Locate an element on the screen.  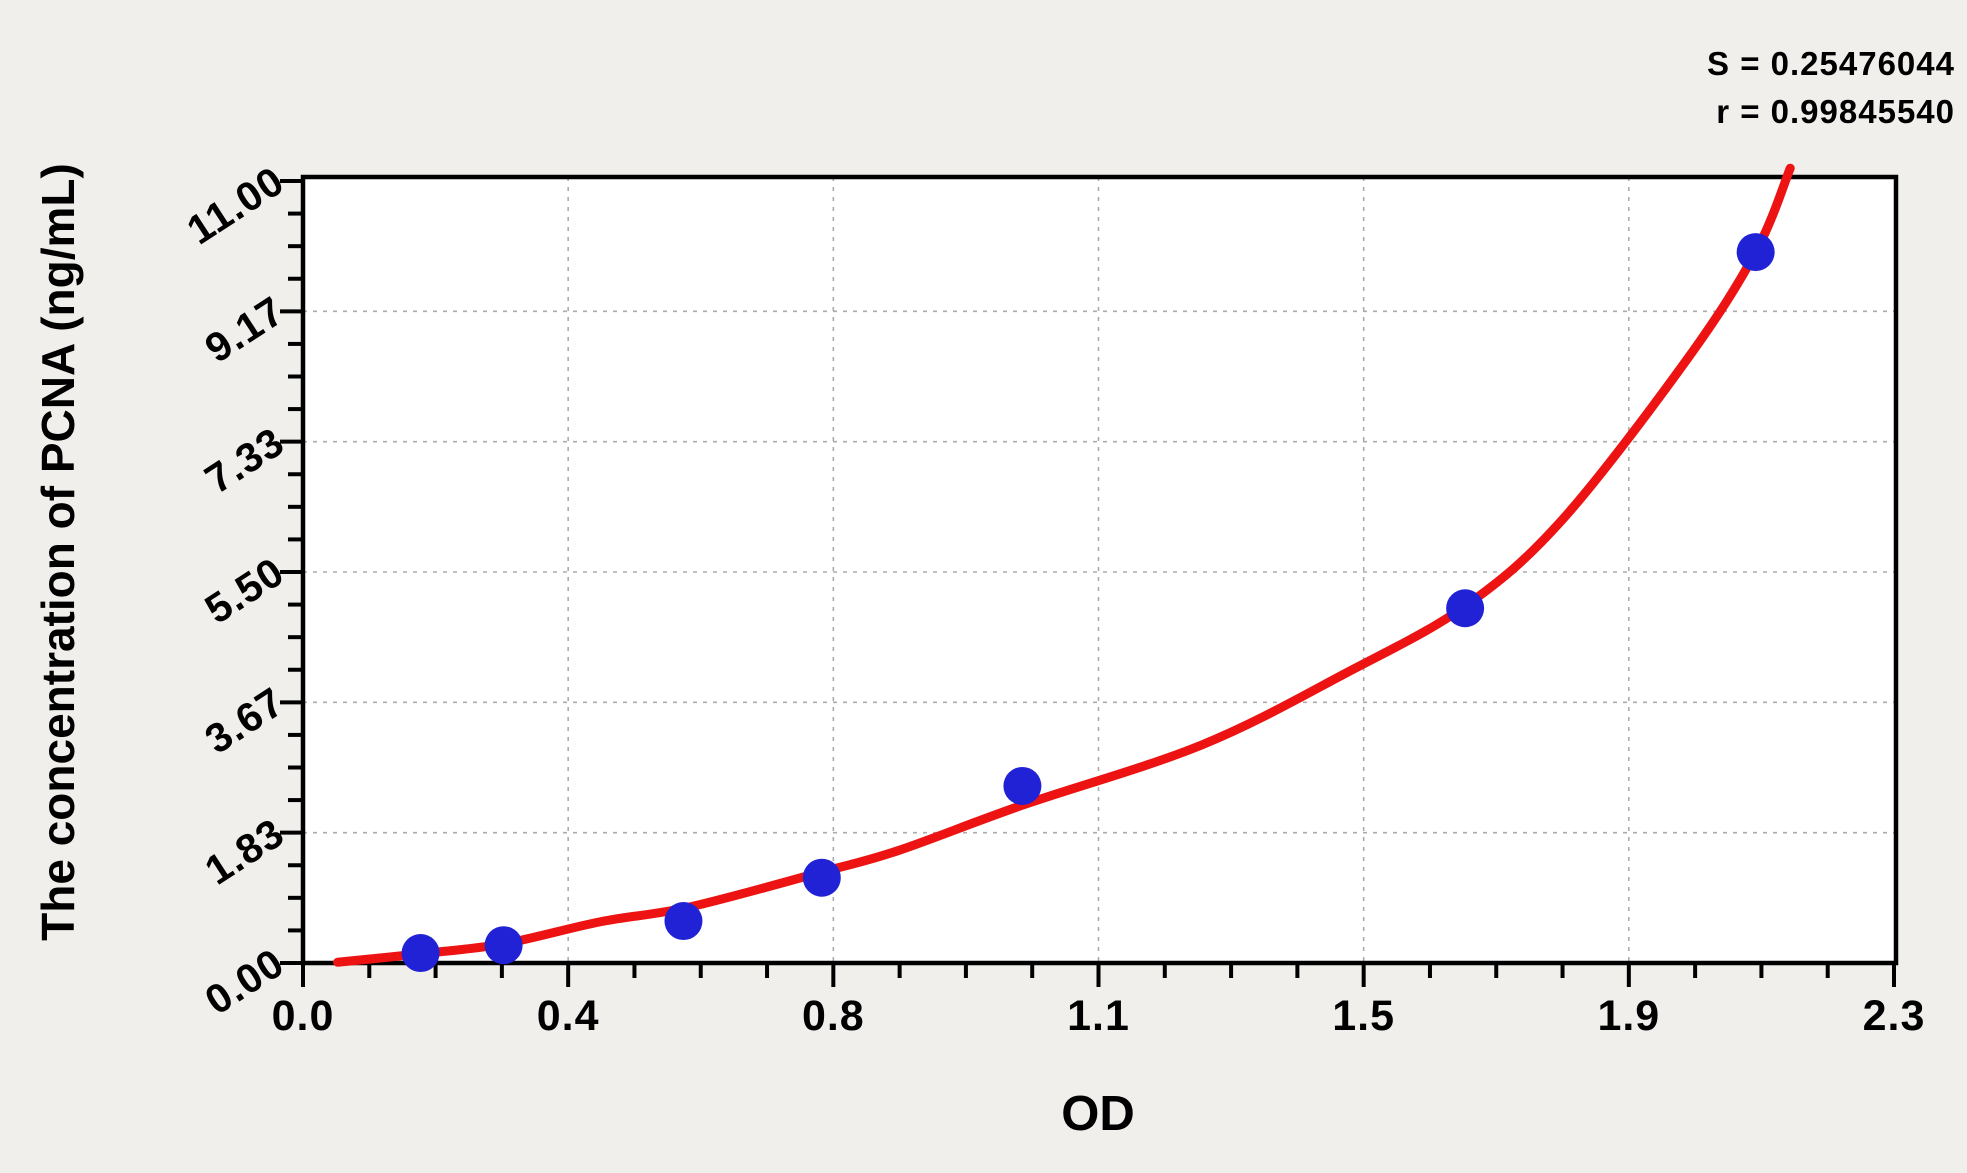
fit-statistics: S = 0.25476044 r = 0.99845540 is located at coordinates (1831, 88).